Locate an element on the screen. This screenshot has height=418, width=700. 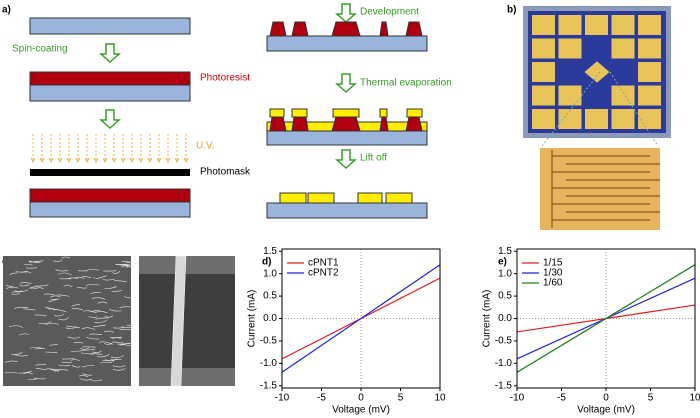
nanotube-bundle is located at coordinates (178, 321).